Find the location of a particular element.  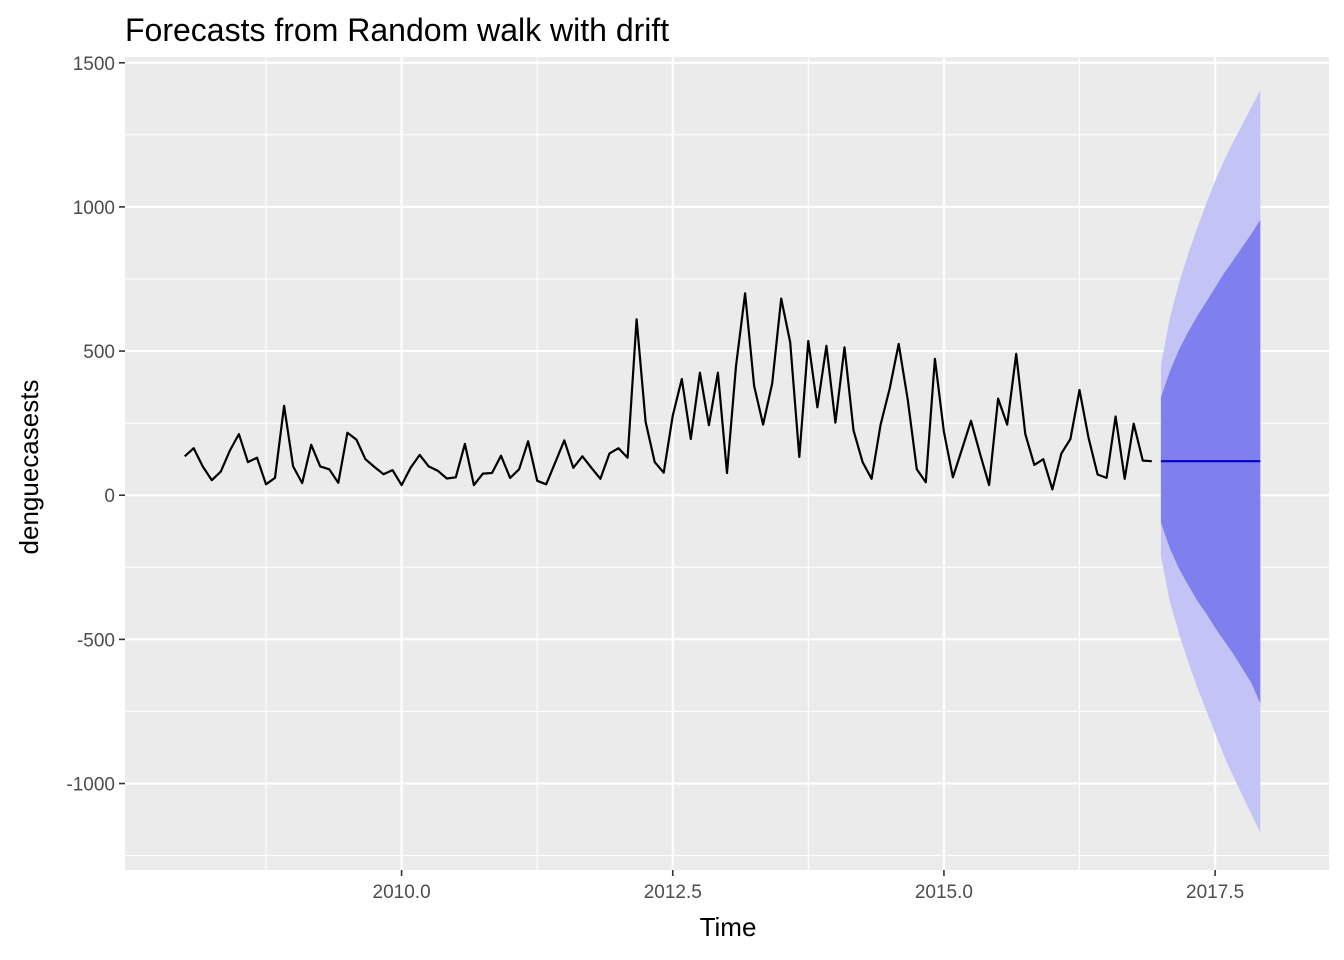

y-tick-label: 500 is located at coordinates (99, 352).